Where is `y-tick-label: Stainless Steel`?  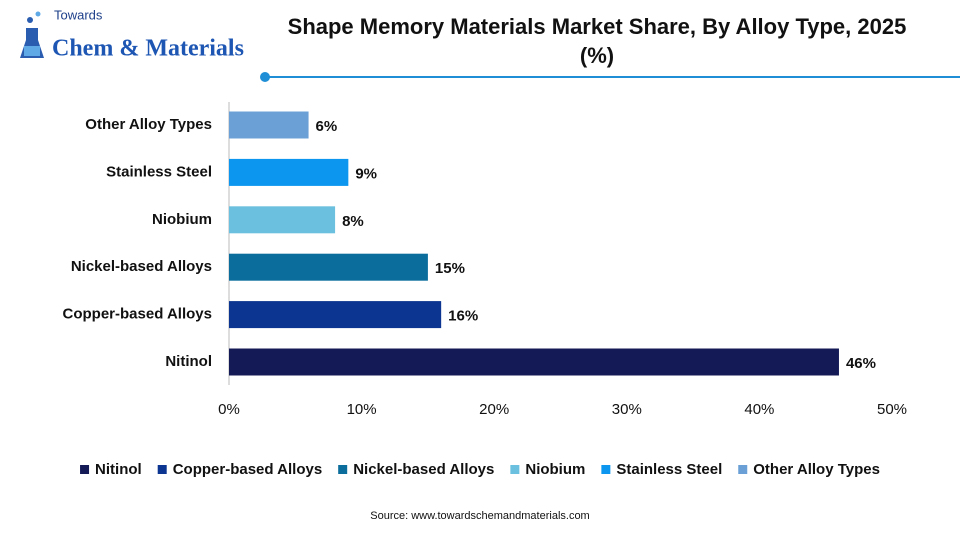
y-tick-label: Stainless Steel is located at coordinates (159, 171).